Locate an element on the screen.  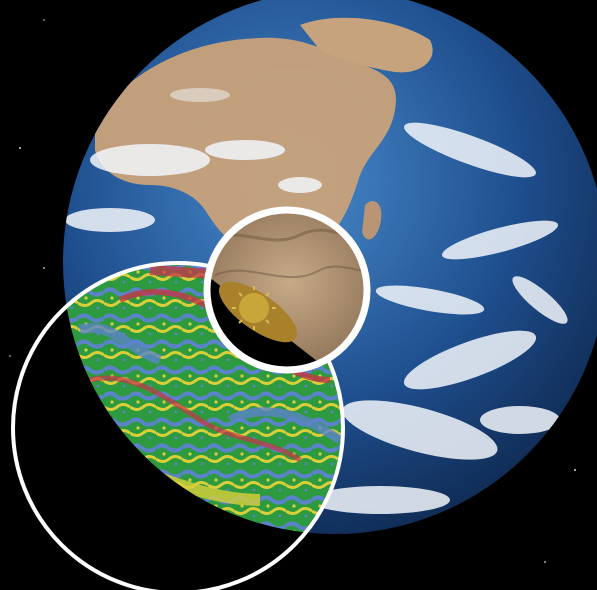
pollen-grain-inset is located at coordinates (258, 312).